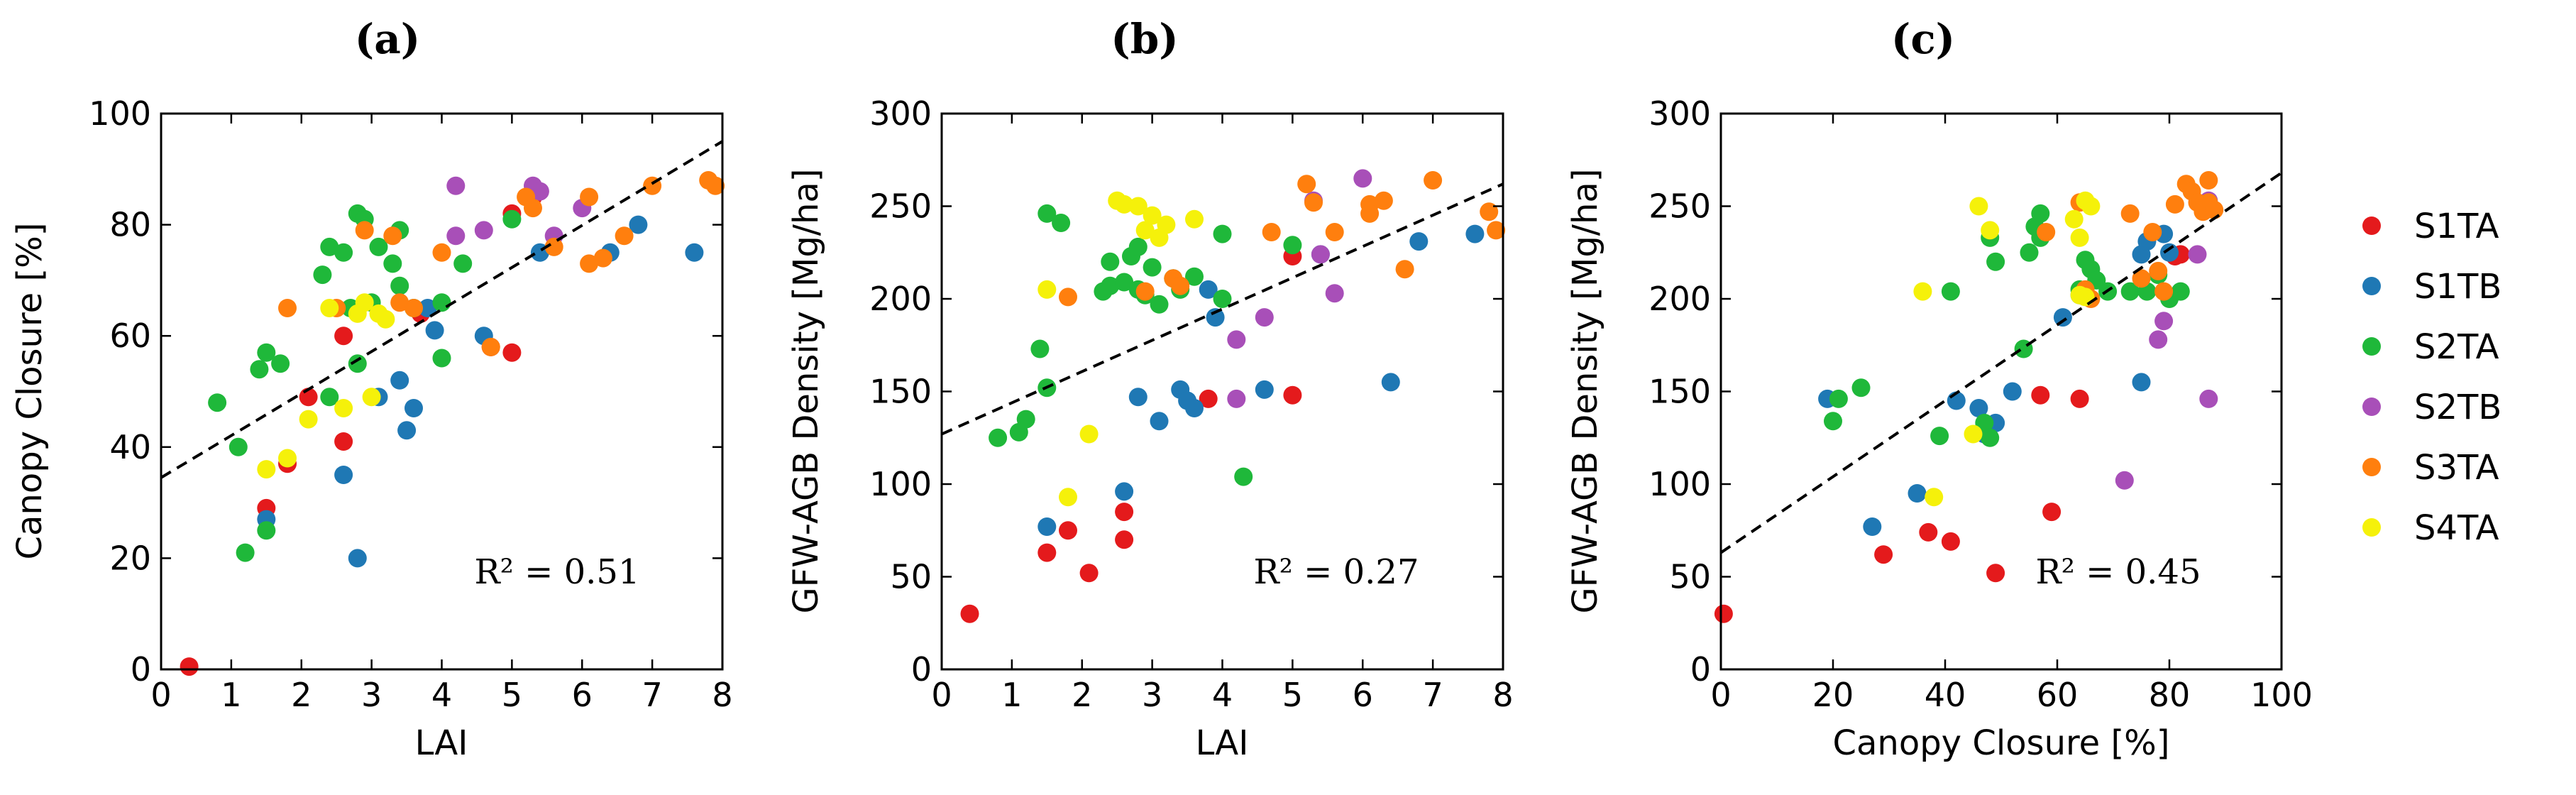 The image size is (2576, 795). I want to click on panel-b-r2-annotation: R² = 0.27, so click(1336, 572).